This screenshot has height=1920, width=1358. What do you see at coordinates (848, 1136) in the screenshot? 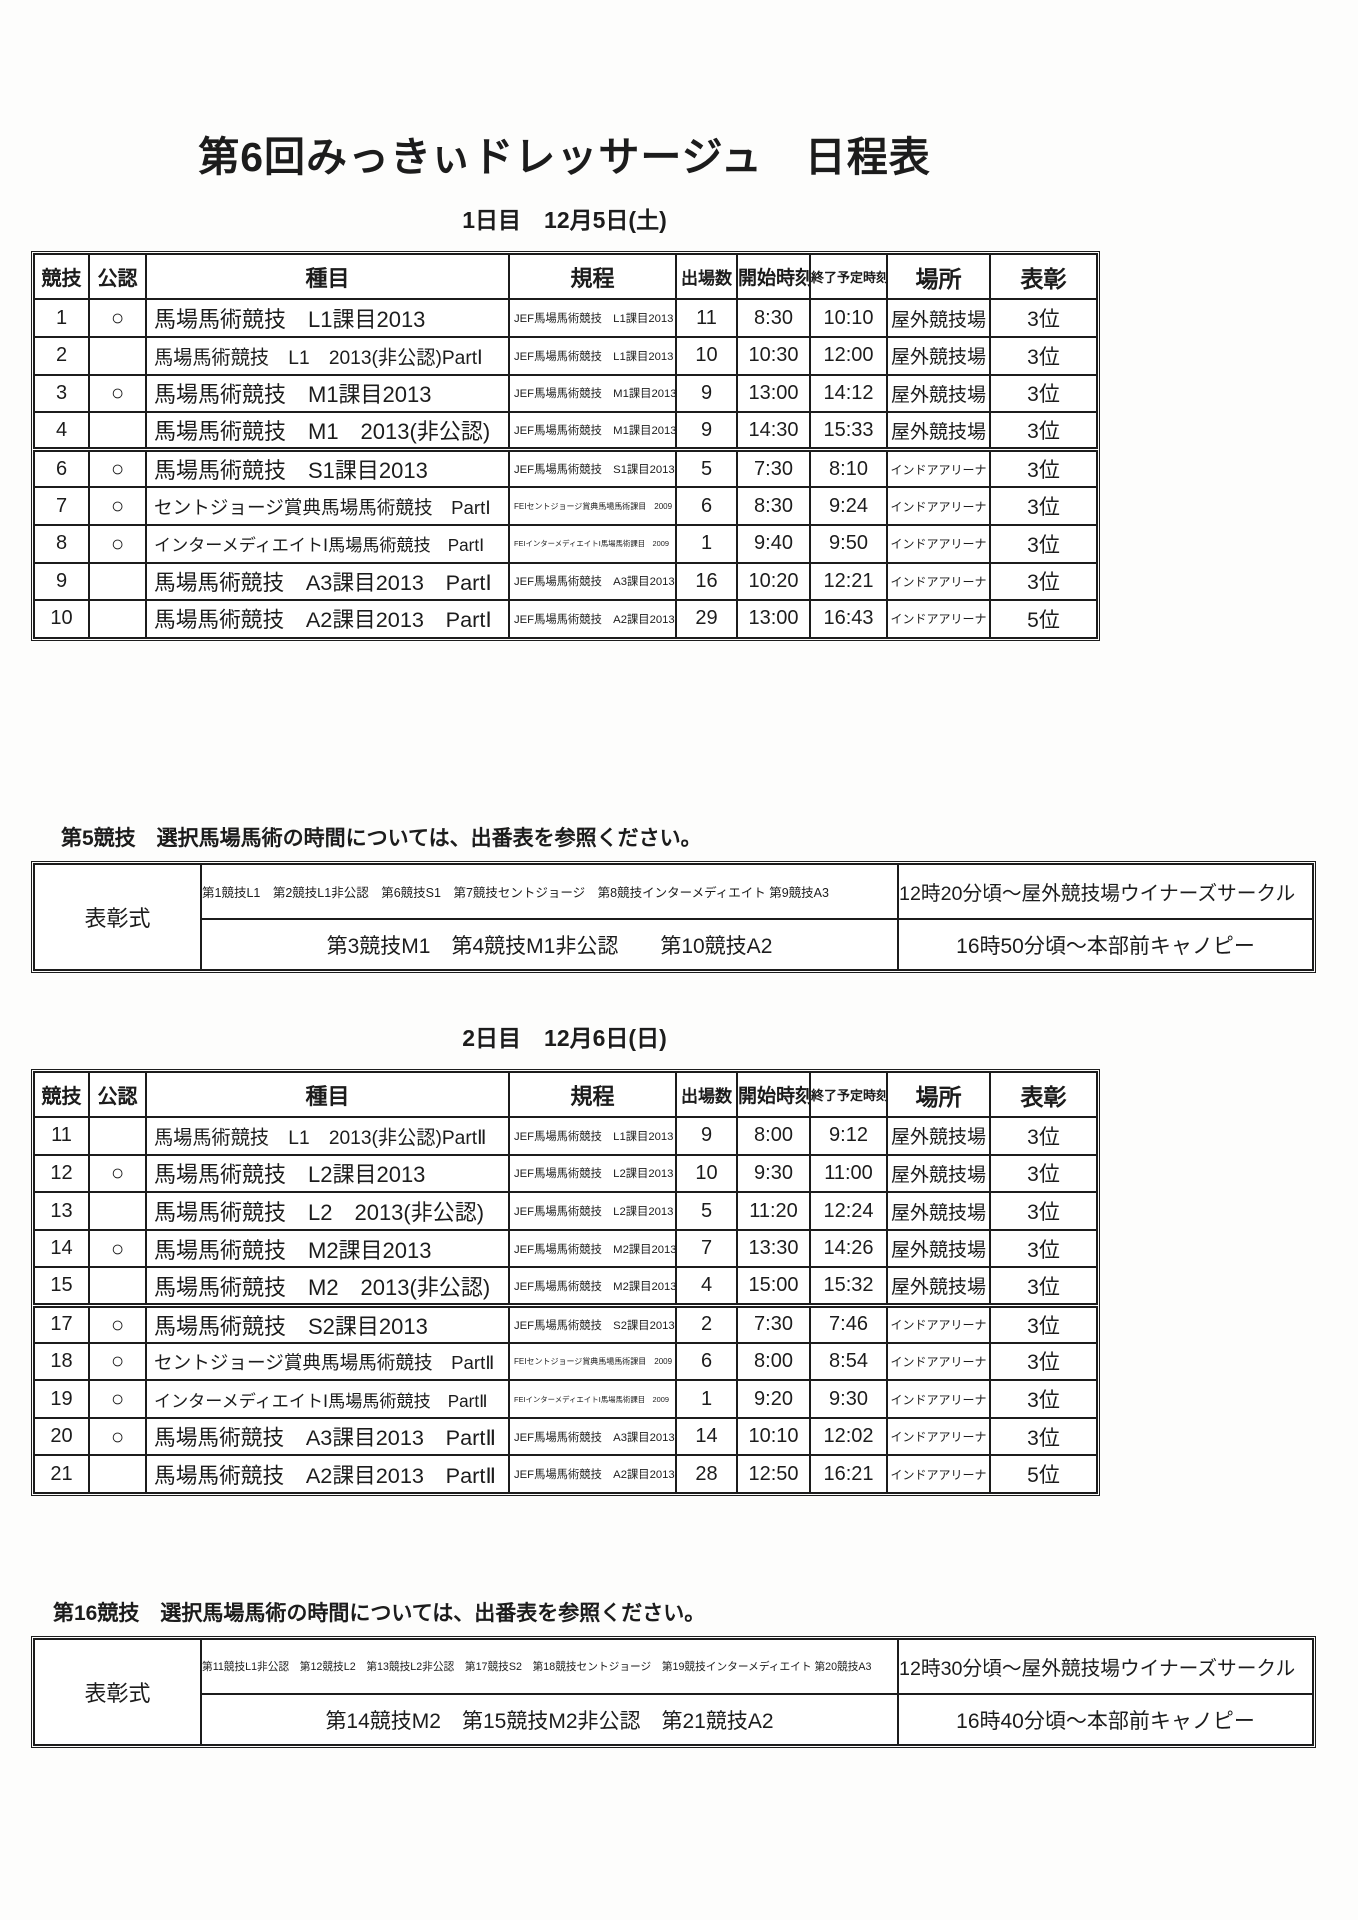
I see `cell-end: 9:12` at bounding box center [848, 1136].